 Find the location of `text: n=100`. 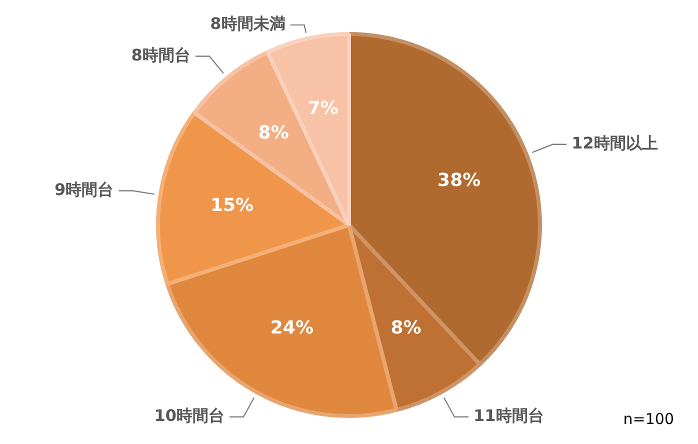

text: n=100 is located at coordinates (648, 419).